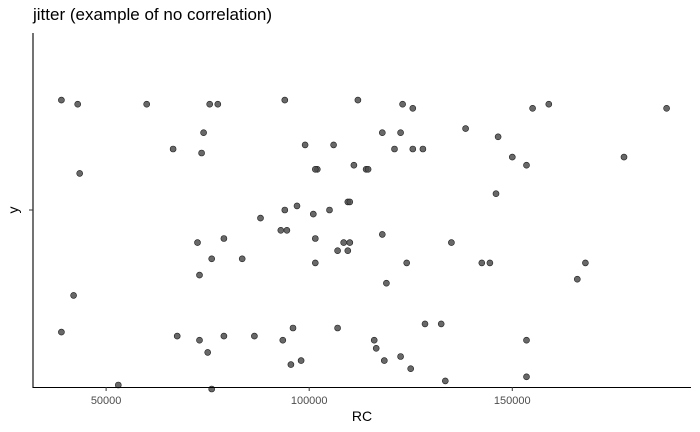 This screenshot has height=432, width=700. I want to click on x-axis-ticks: 50000 100000 150000, so click(311, 397).